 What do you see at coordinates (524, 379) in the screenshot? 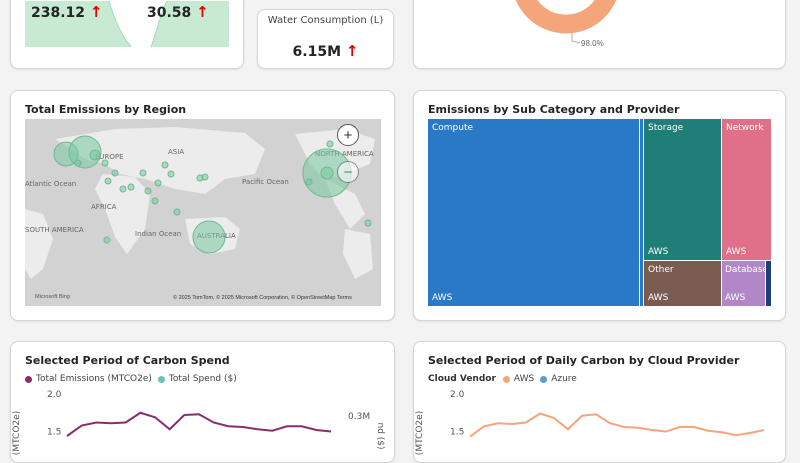
I see `legend-item: AWS` at bounding box center [524, 379].